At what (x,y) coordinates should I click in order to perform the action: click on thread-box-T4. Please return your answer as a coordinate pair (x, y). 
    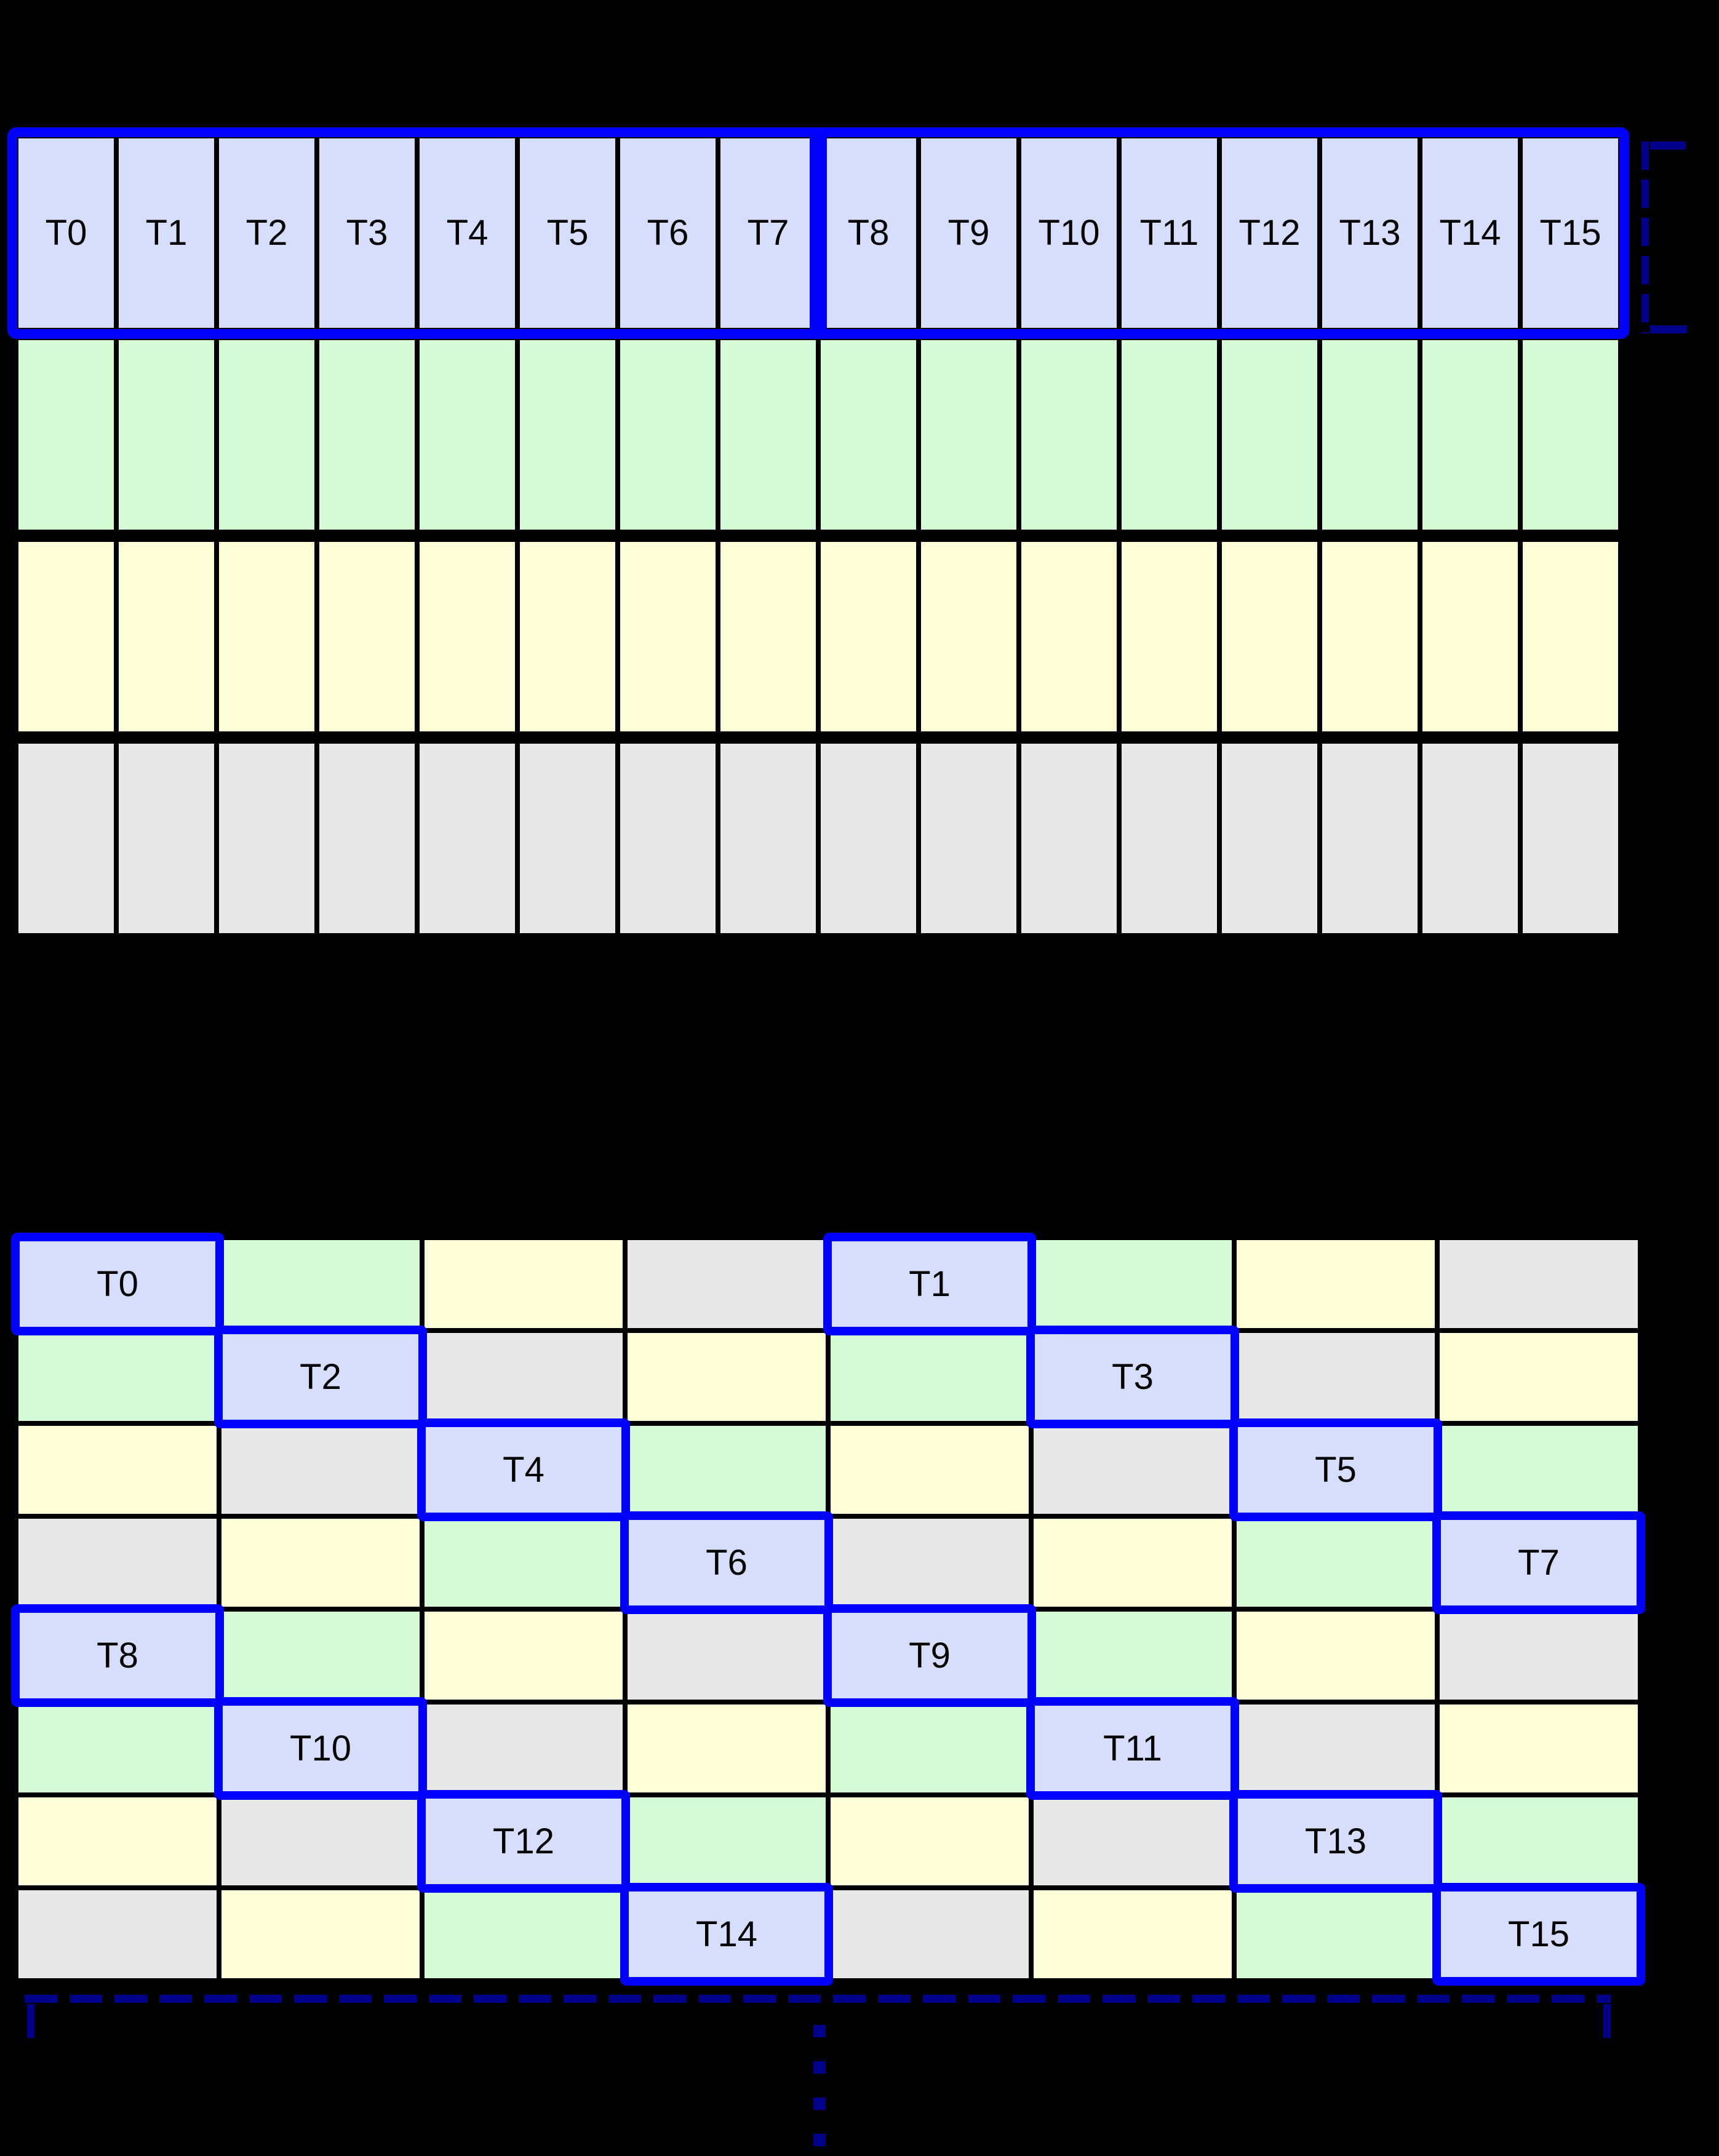
    Looking at the image, I should click on (524, 1469).